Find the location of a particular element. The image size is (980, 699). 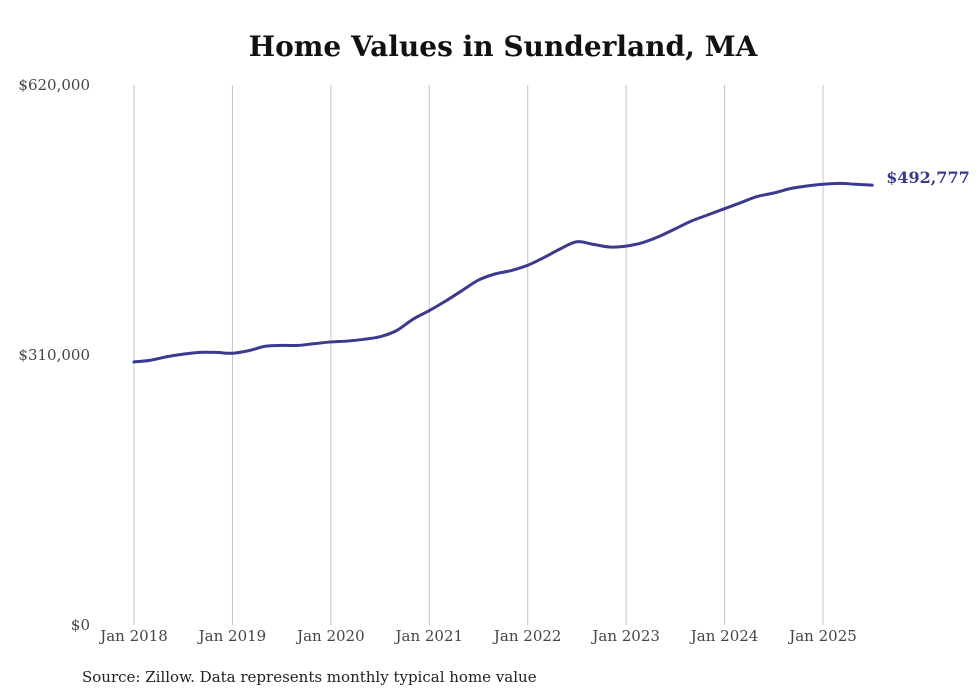

x-tick-label: Jan 2023 is located at coordinates (625, 636).